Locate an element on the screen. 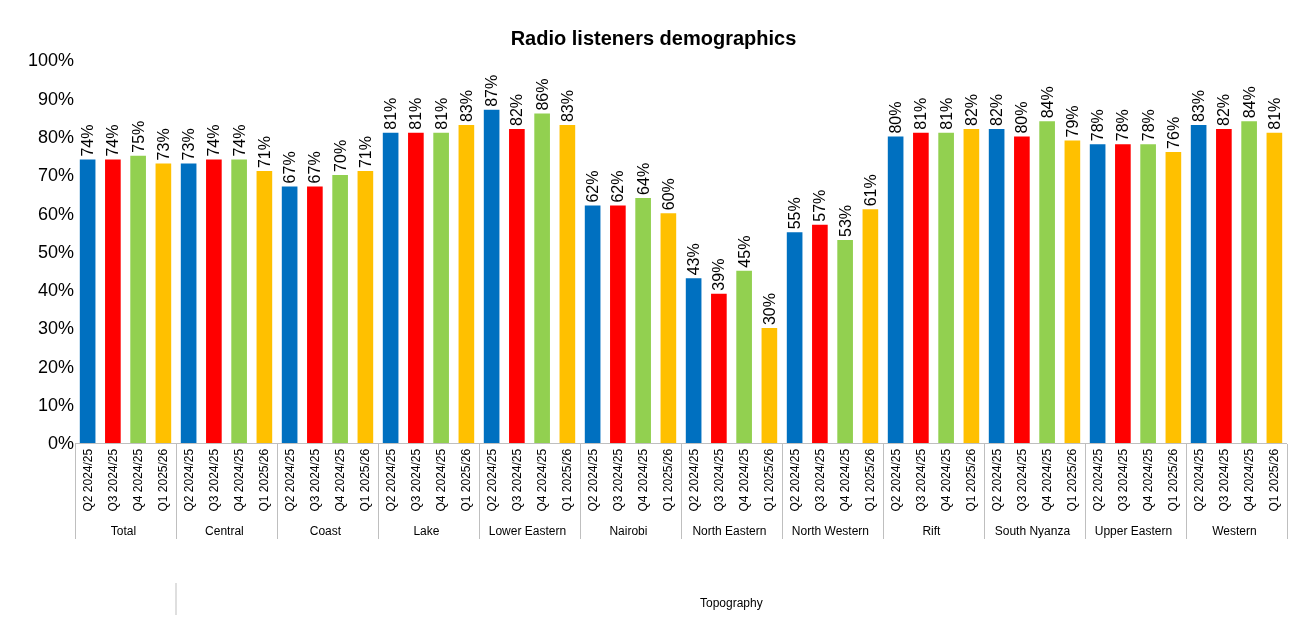 This screenshot has width=1307, height=623. data-label: 76% is located at coordinates (1173, 132).